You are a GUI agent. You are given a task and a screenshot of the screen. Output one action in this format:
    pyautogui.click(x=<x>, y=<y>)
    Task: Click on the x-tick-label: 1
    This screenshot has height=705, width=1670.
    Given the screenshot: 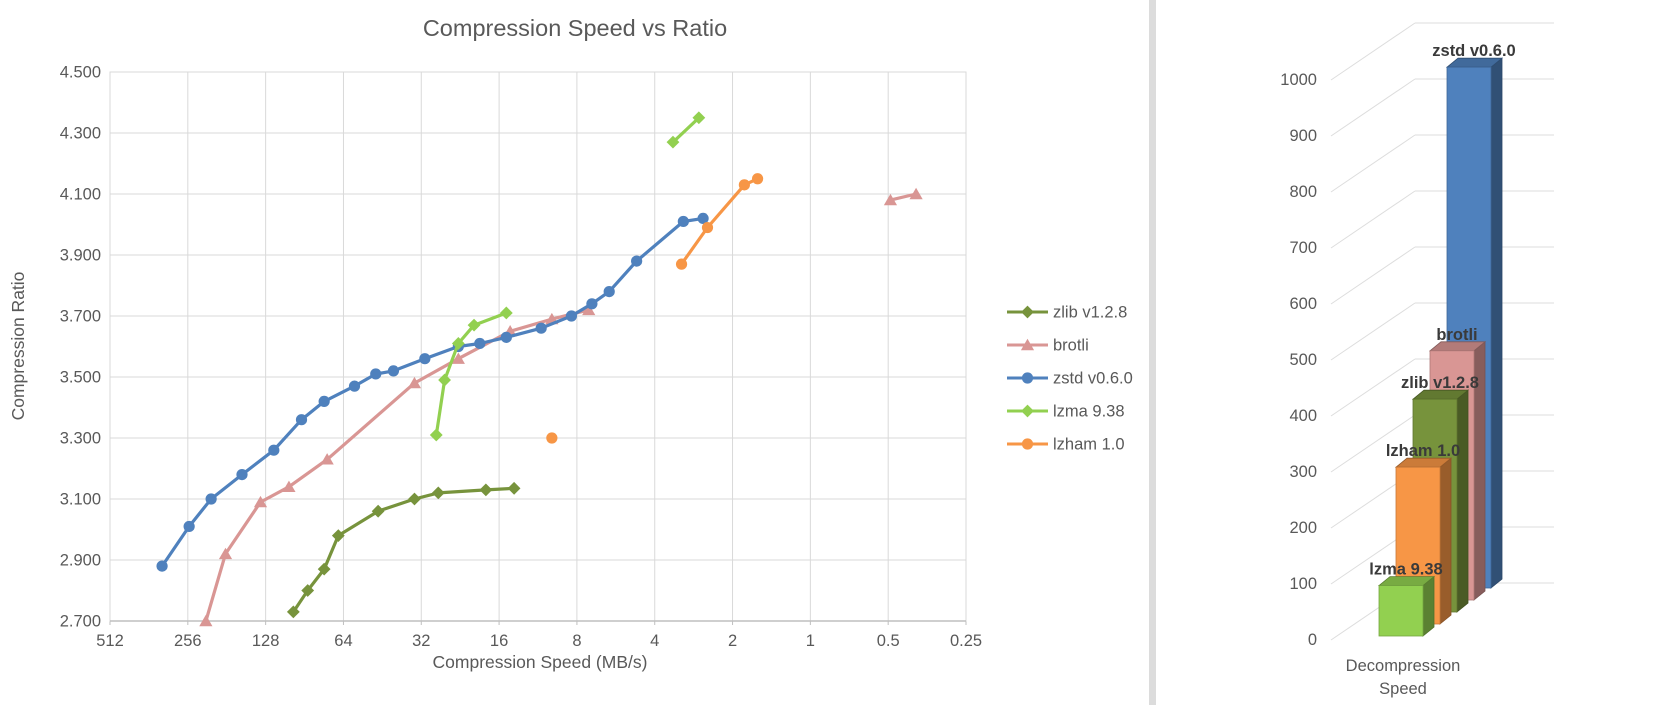 What is the action you would take?
    pyautogui.click(x=810, y=641)
    